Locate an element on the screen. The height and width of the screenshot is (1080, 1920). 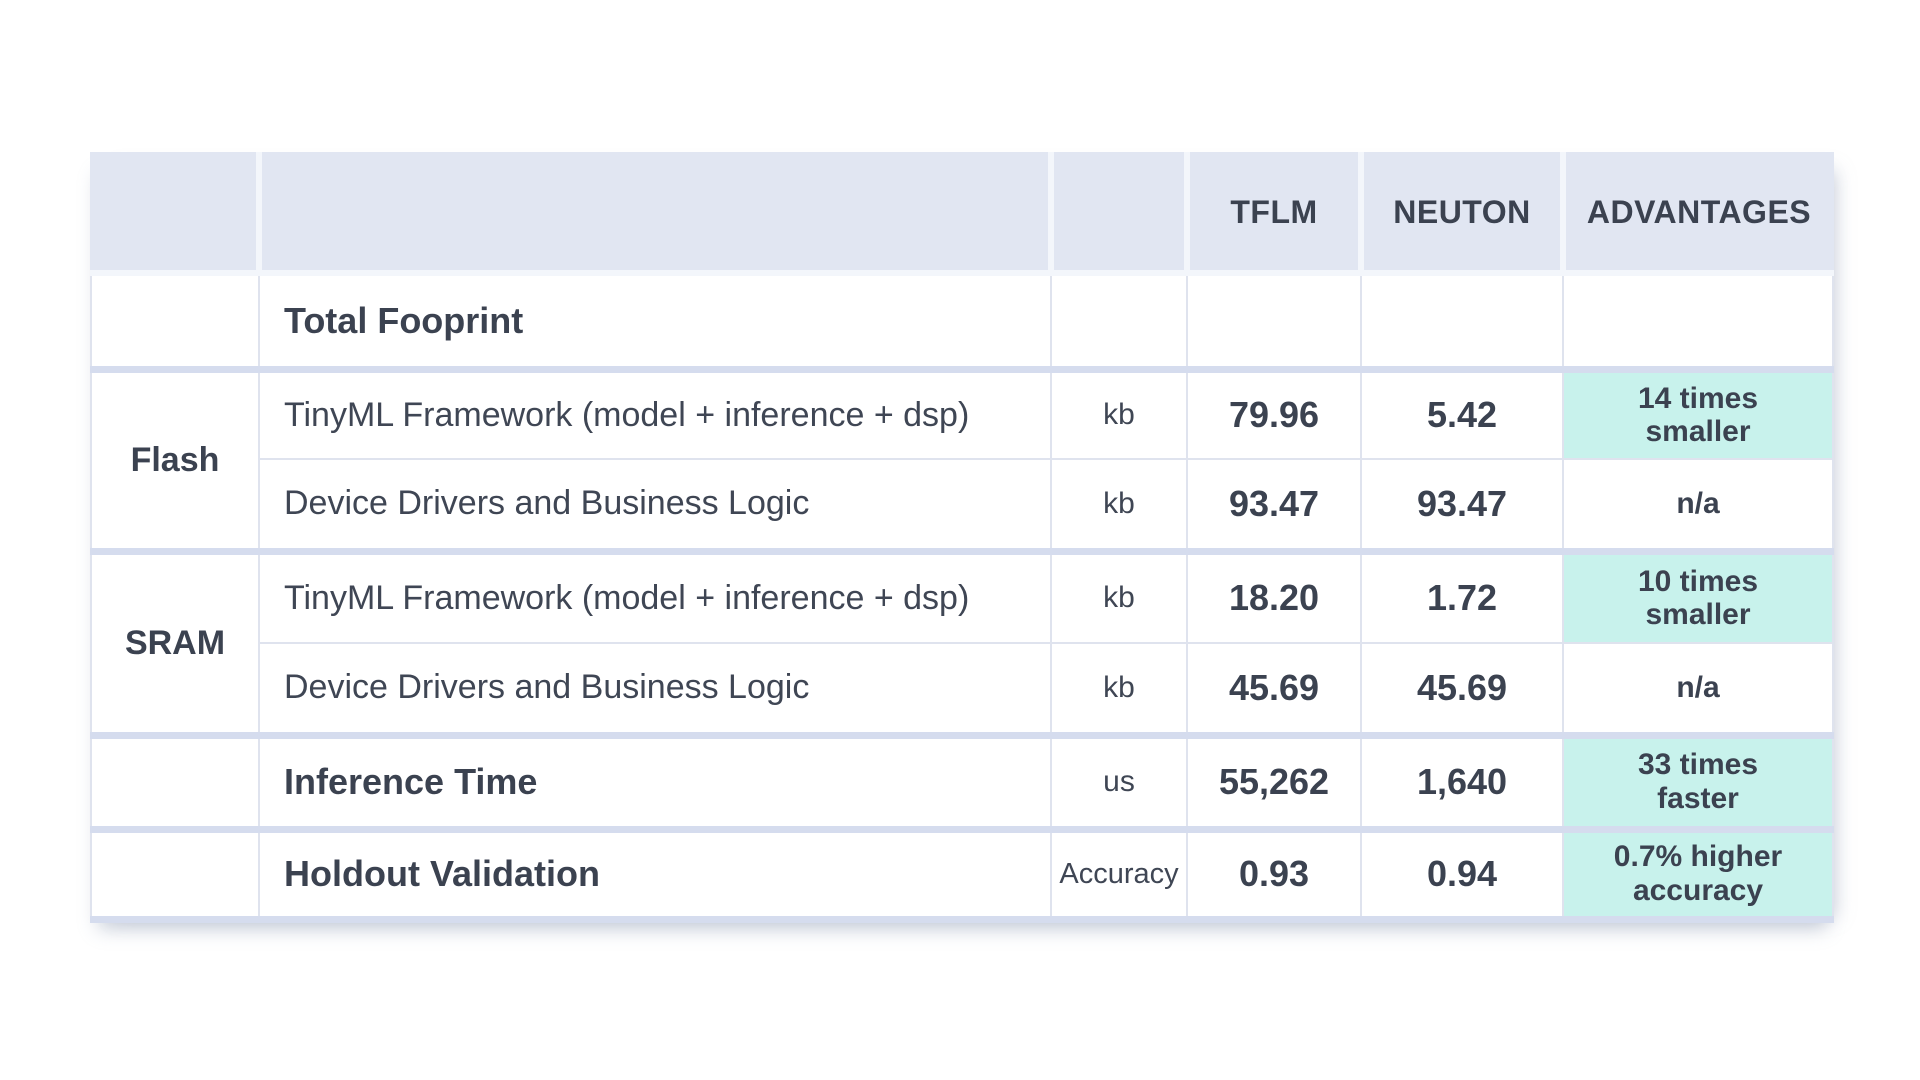
advantage-line2: accuracy is located at coordinates (1698, 890).